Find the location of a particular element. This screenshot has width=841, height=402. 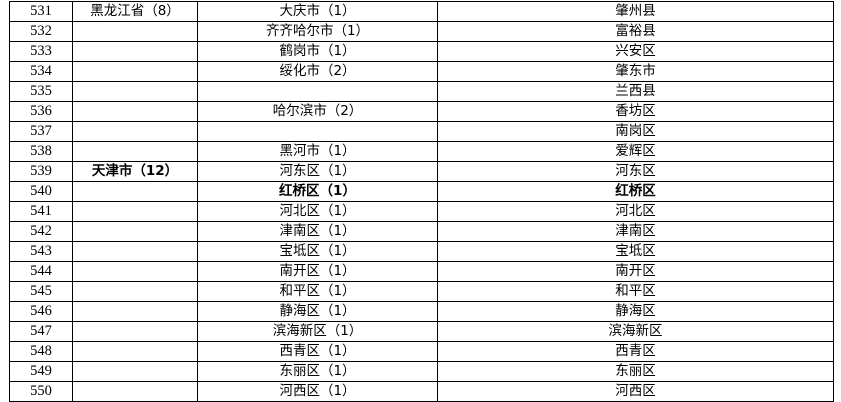

cell-city: 西青区（1） is located at coordinates (317, 351).